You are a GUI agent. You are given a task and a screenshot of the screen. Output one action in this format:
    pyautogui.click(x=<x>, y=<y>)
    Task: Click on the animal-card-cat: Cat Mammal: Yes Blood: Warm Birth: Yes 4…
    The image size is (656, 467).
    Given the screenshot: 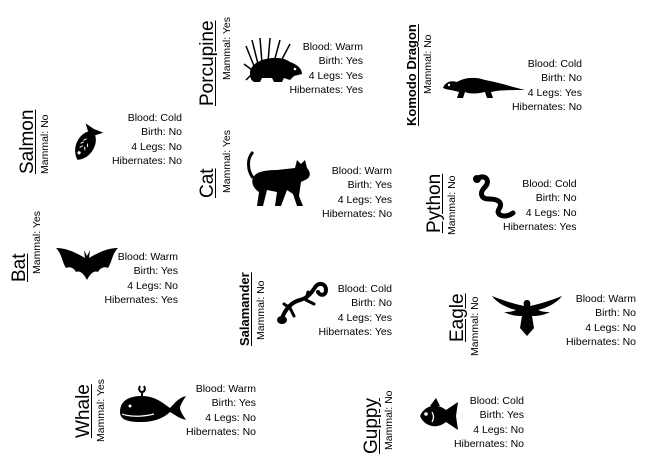 What is the action you would take?
    pyautogui.click(x=297, y=176)
    